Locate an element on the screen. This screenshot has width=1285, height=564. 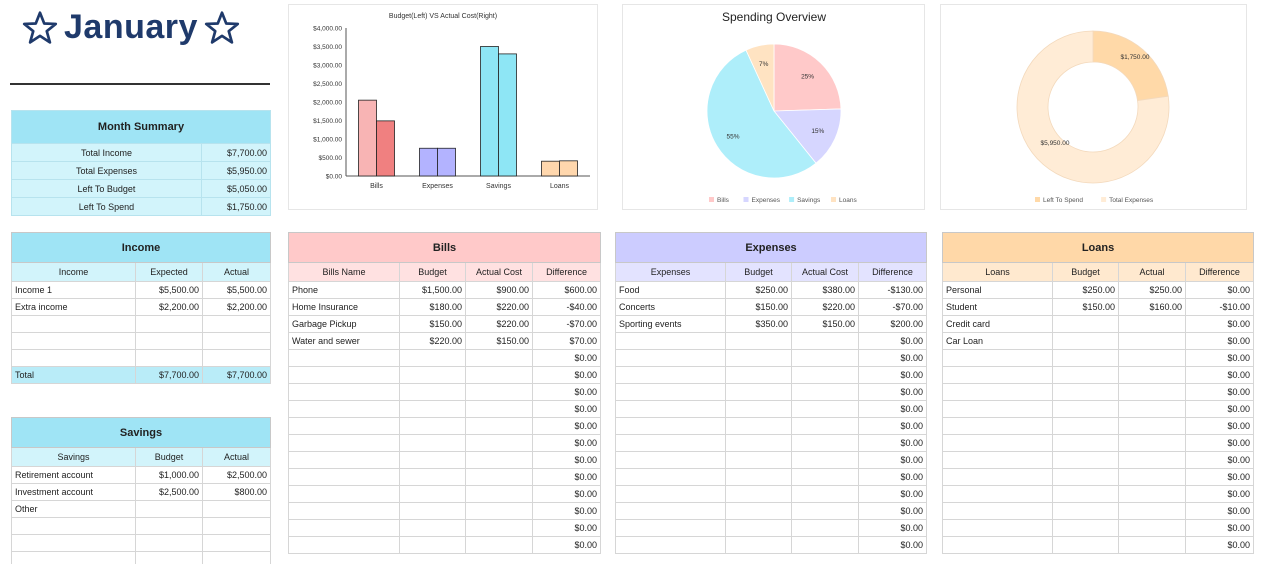
table-cell: $2,500.00 is located at coordinates (236, 475).